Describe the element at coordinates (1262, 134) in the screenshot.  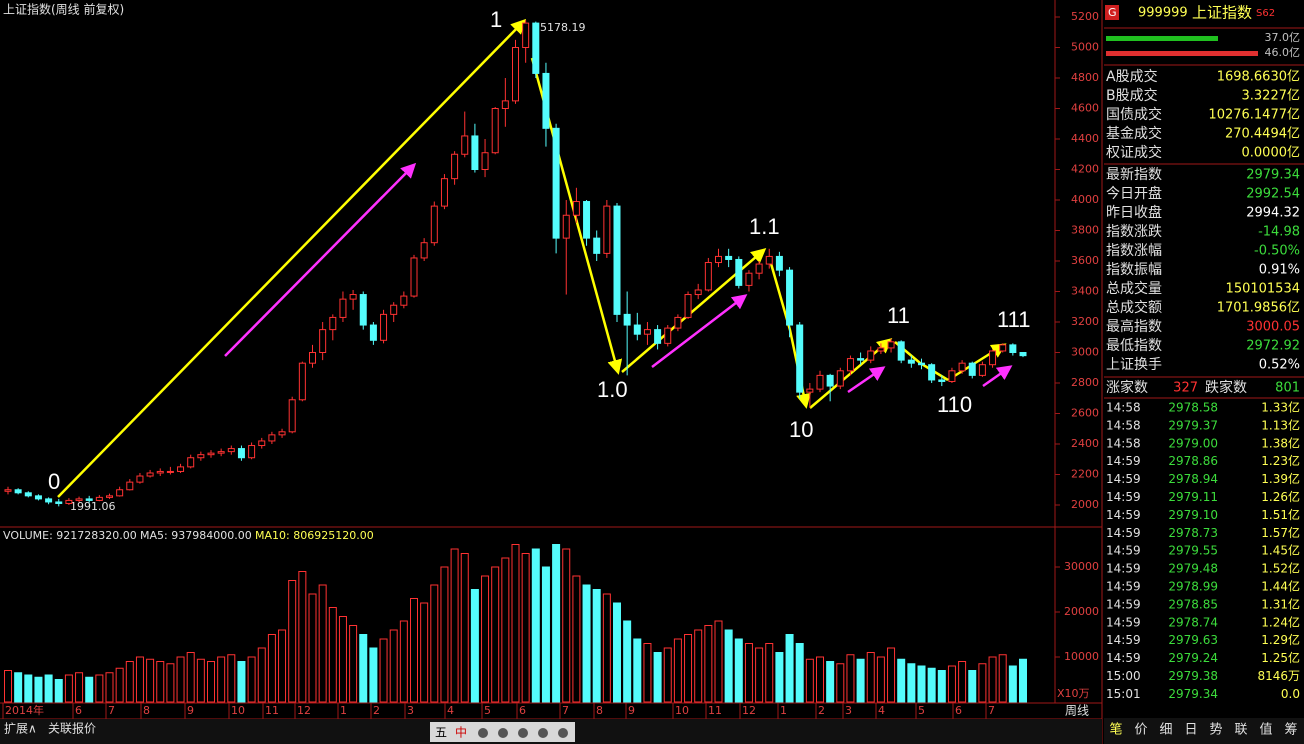
I see `row-value: 270.4494亿` at that location.